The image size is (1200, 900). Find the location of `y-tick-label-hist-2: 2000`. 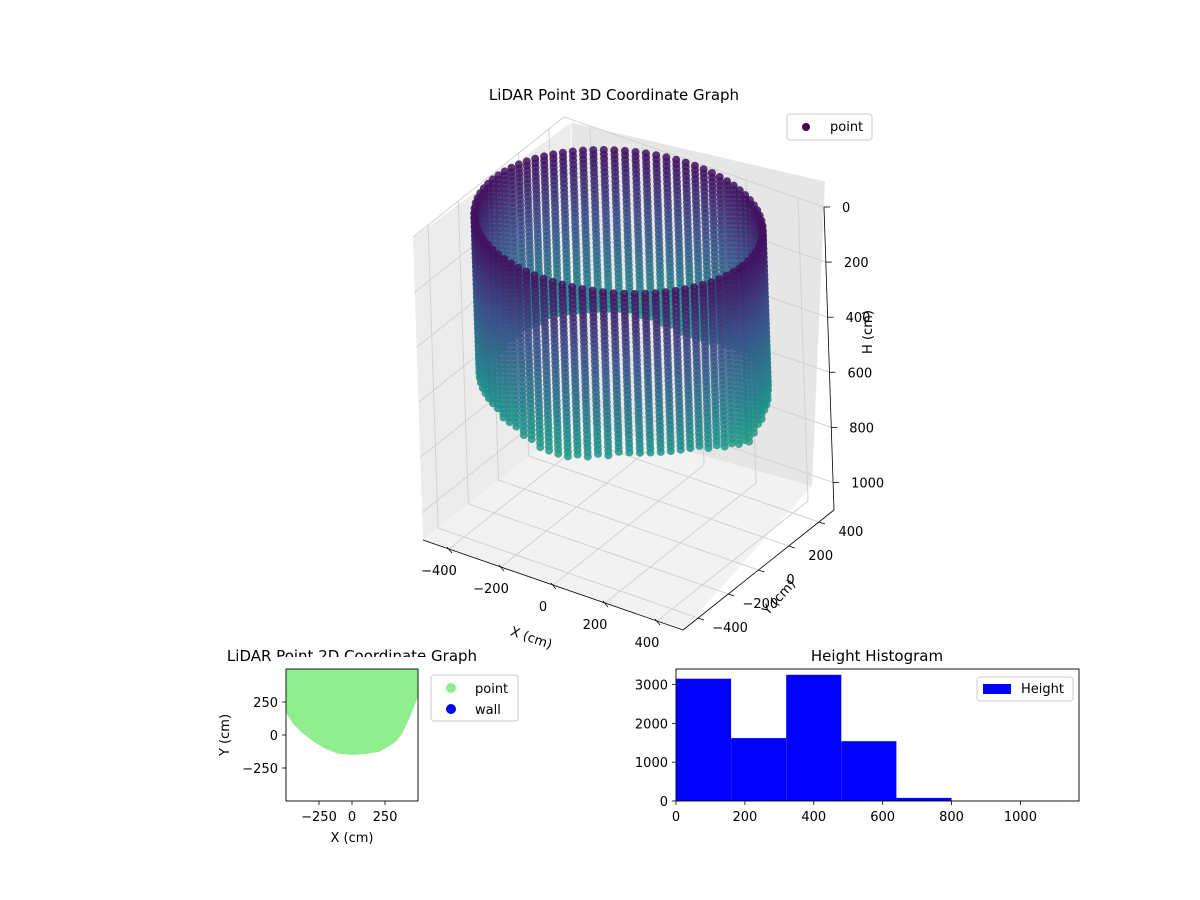

y-tick-label-hist-2: 2000 is located at coordinates (651, 724).